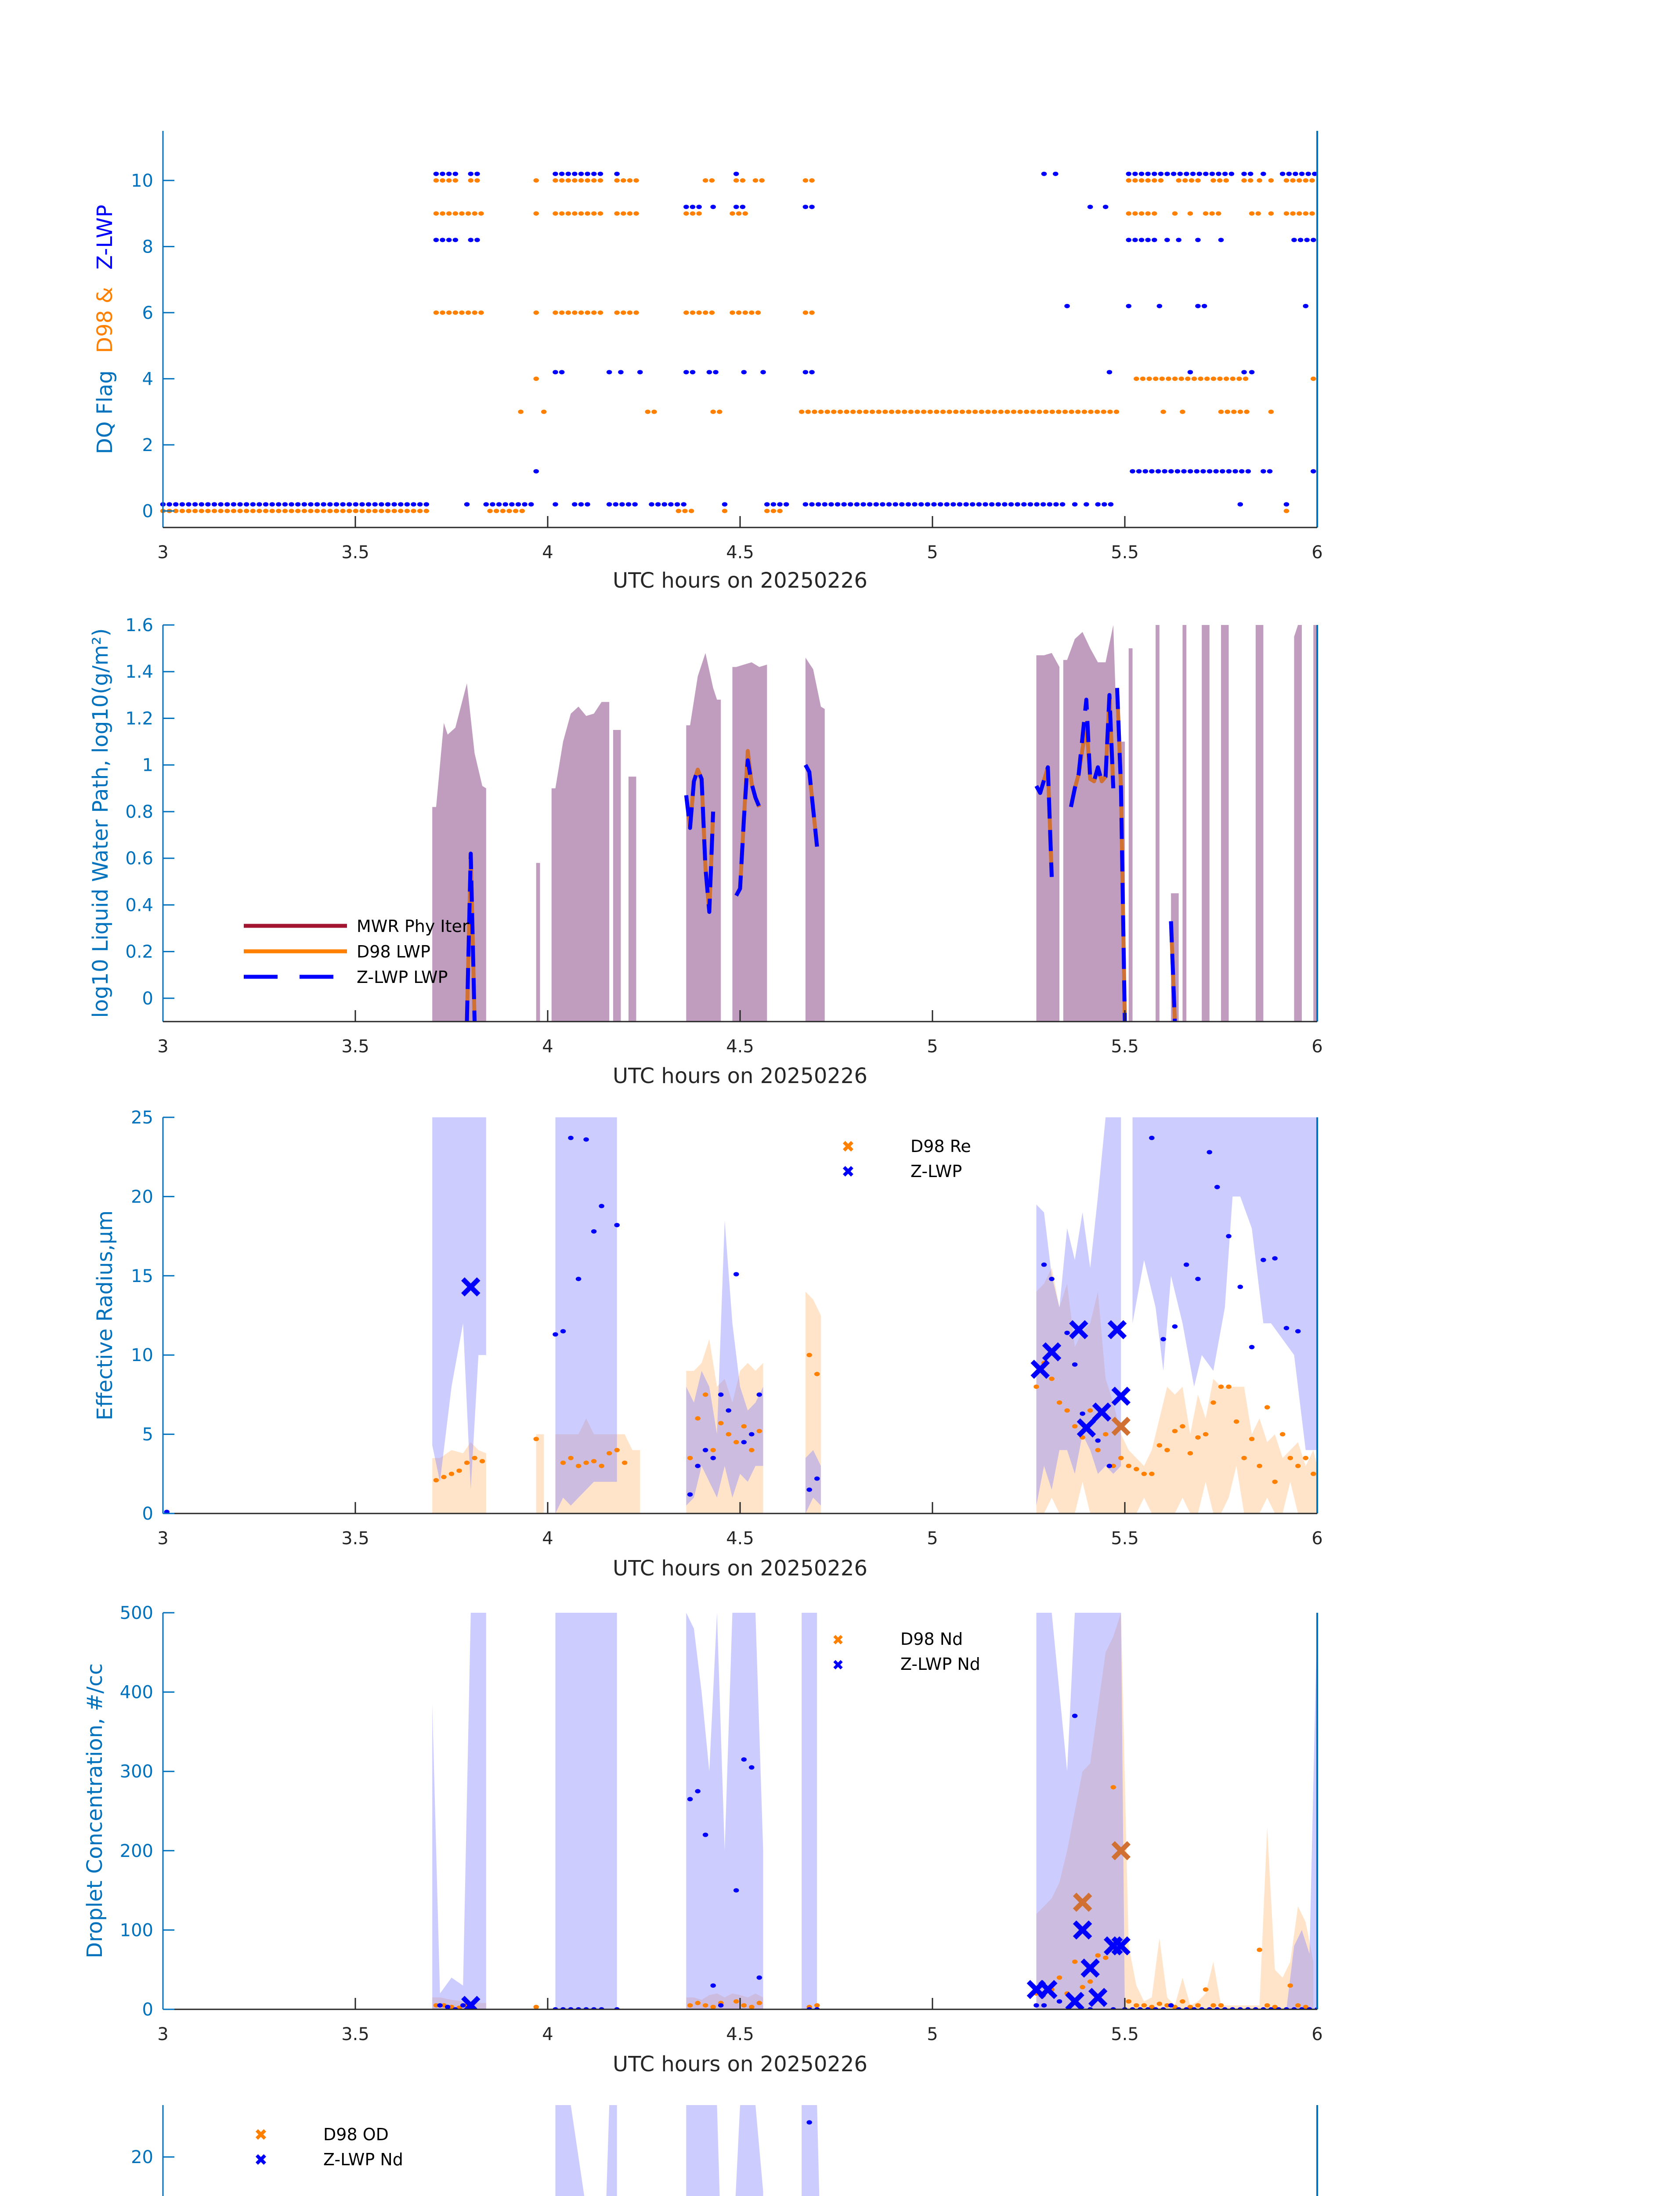 Image resolution: width=1680 pixels, height=2196 pixels. I want to click on x-tick-label: 3.5, so click(355, 552).